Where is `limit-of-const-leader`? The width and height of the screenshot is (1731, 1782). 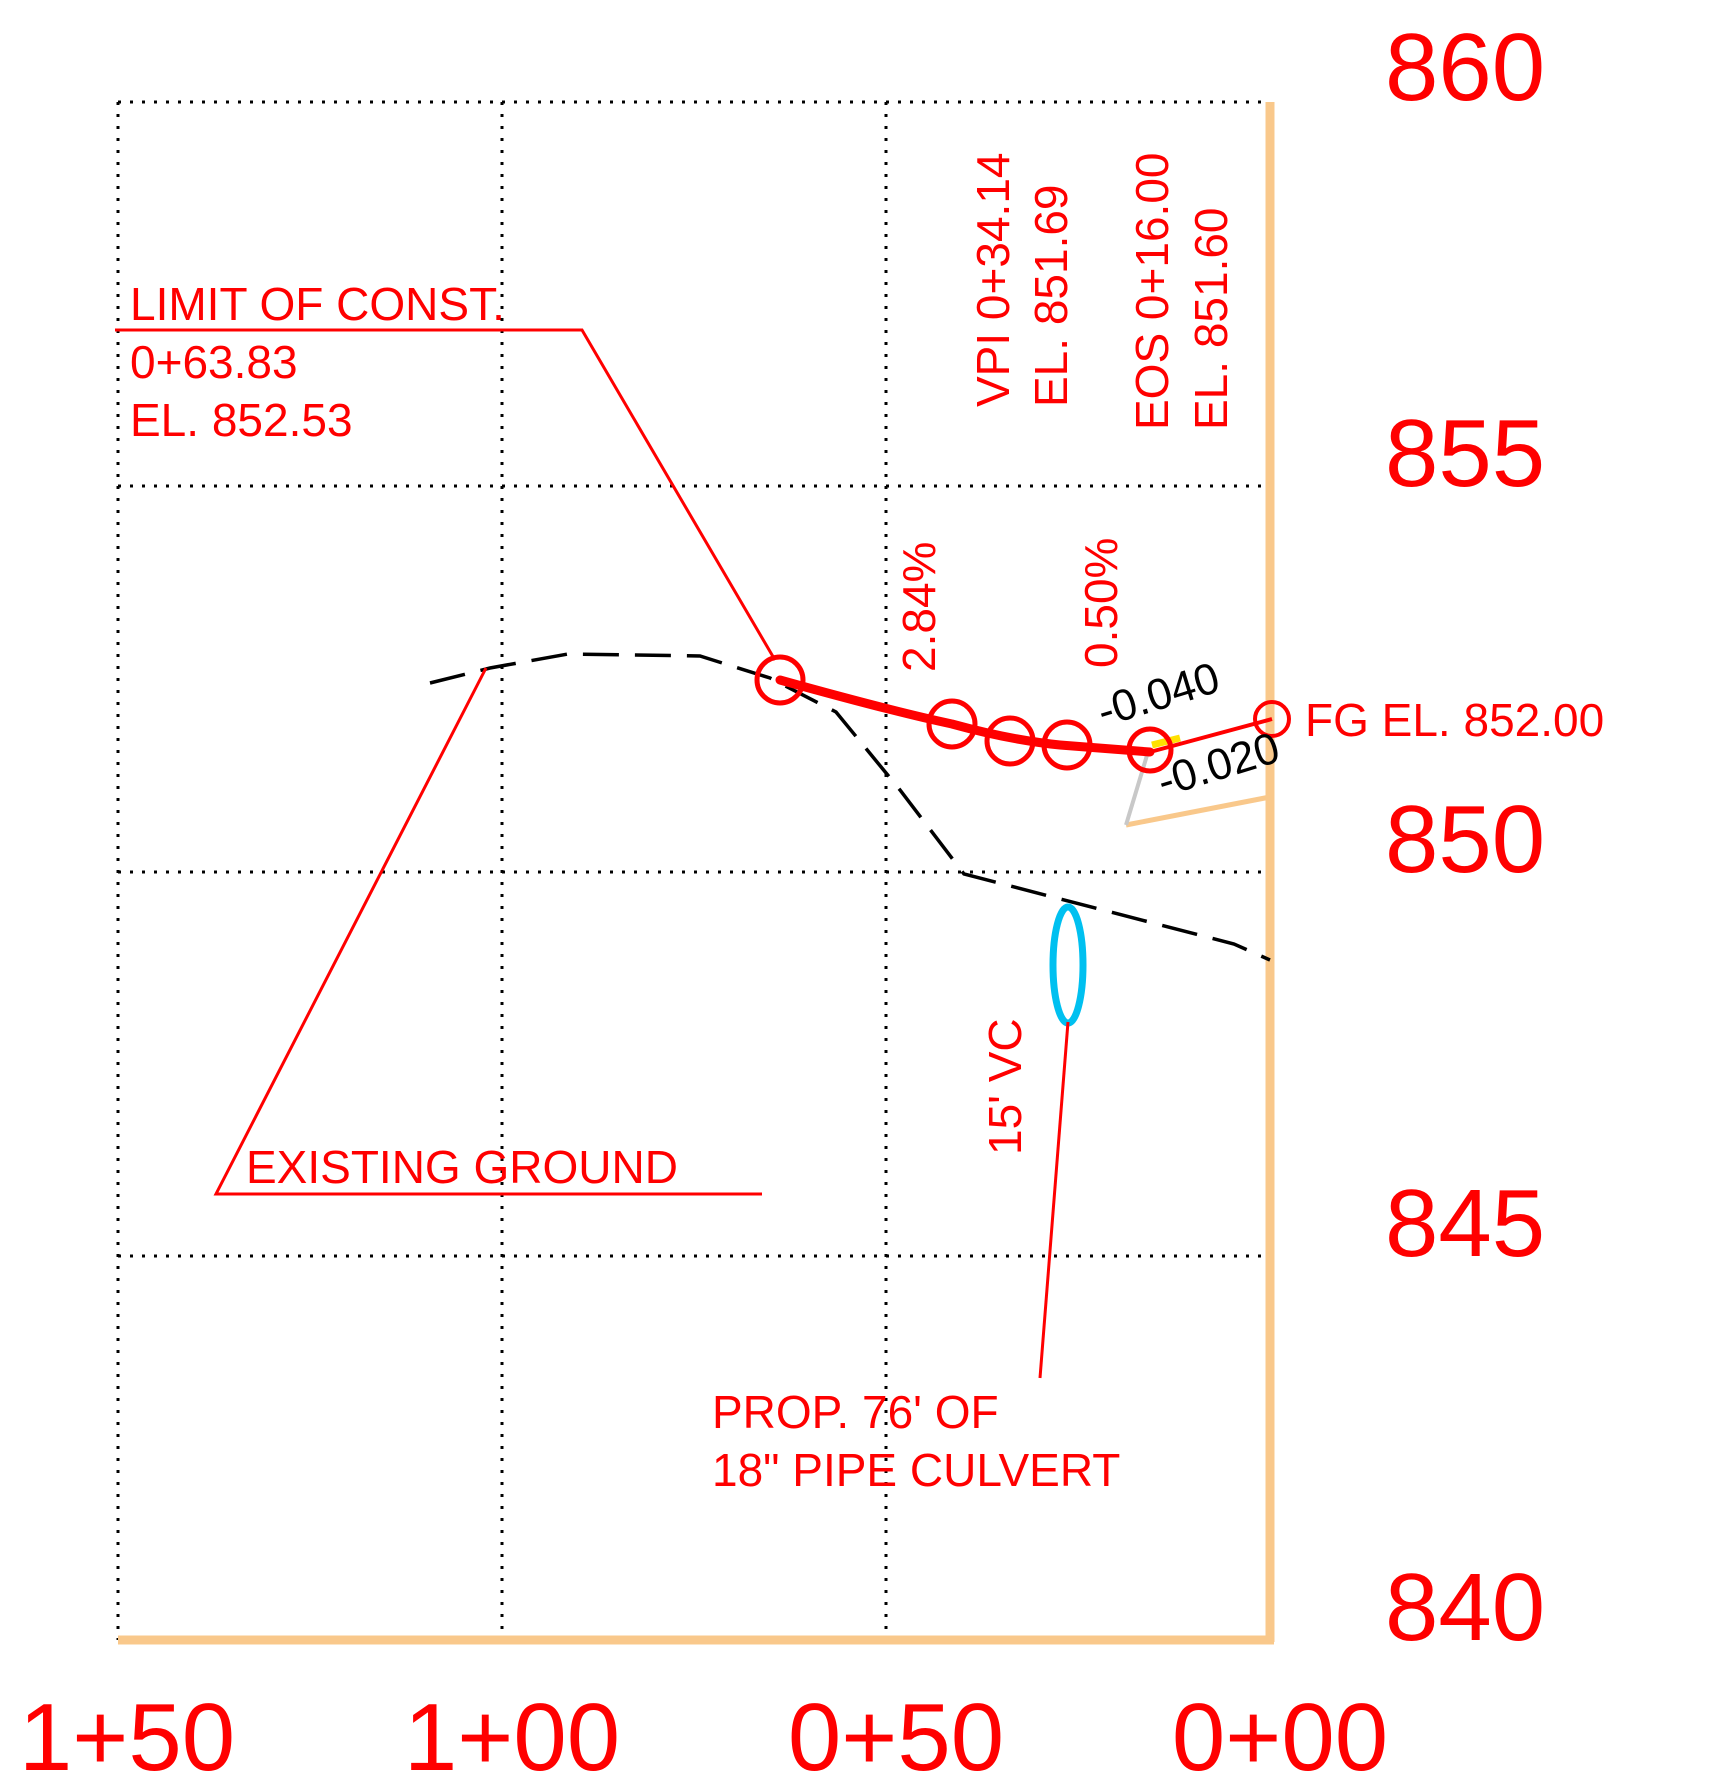
limit-of-const-leader is located at coordinates (446, 494).